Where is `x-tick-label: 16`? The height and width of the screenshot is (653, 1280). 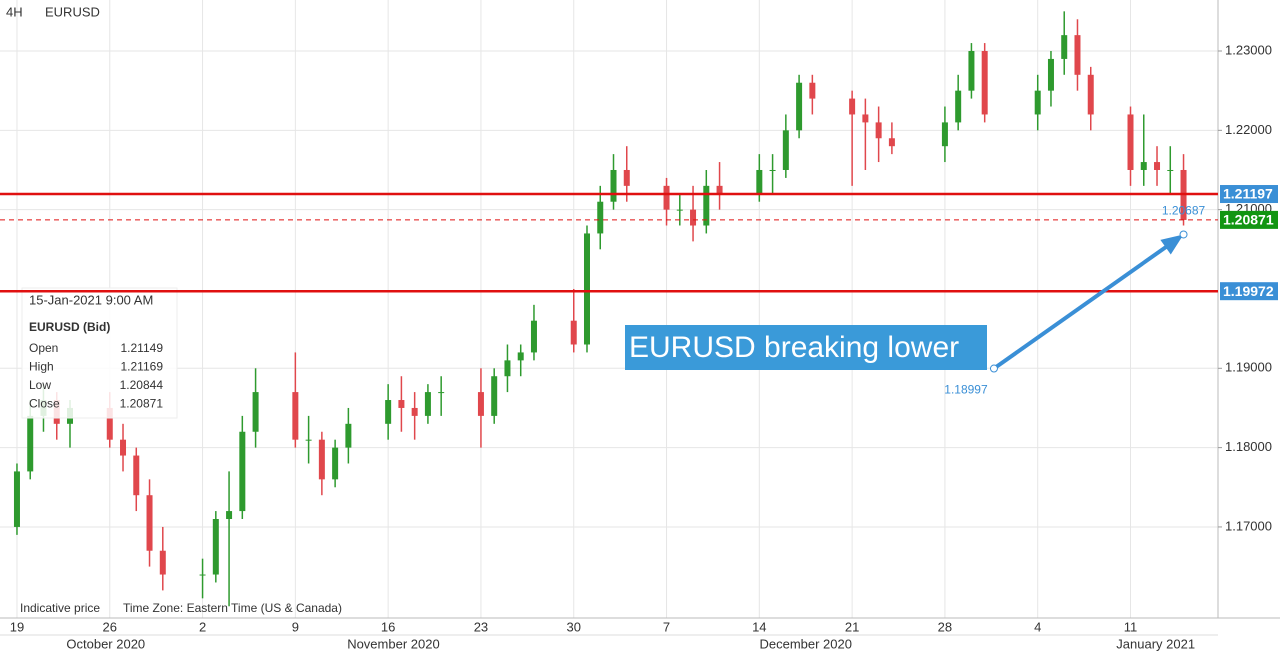 x-tick-label: 16 is located at coordinates (388, 626).